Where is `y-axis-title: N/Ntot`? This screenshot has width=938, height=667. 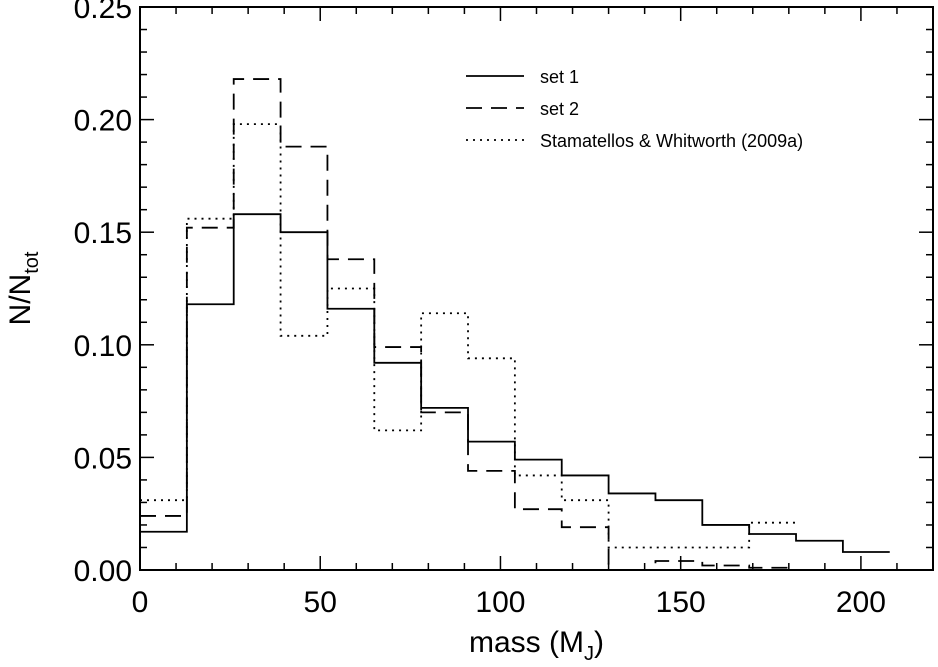 y-axis-title: N/Ntot is located at coordinates (23, 288).